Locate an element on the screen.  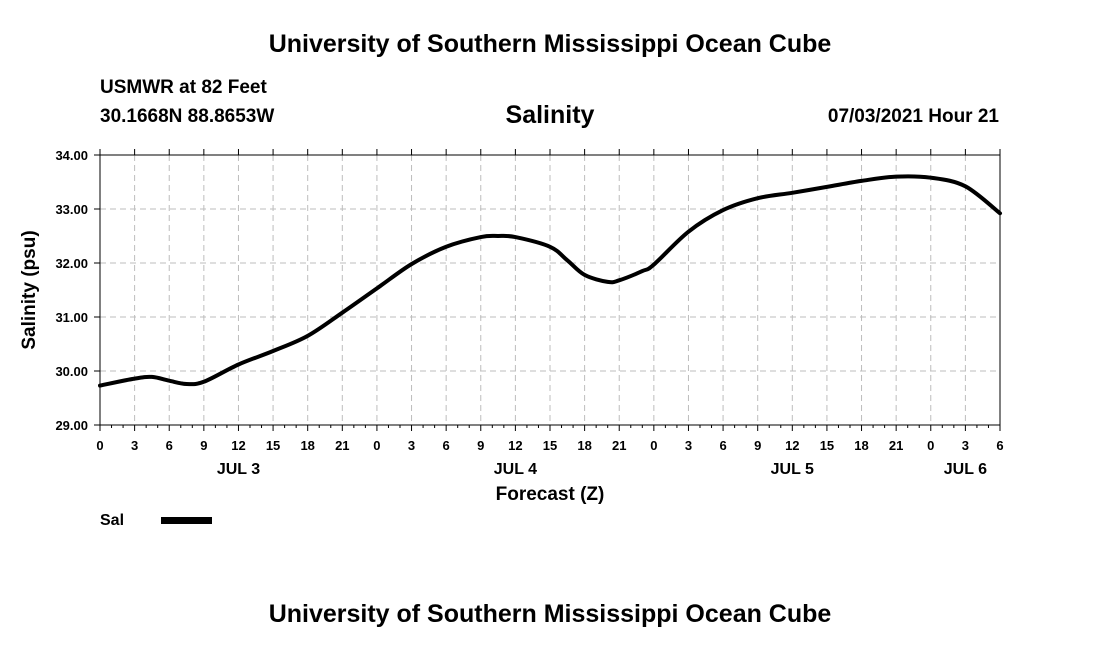
y-tick-label: 33.00 is located at coordinates (71, 209).